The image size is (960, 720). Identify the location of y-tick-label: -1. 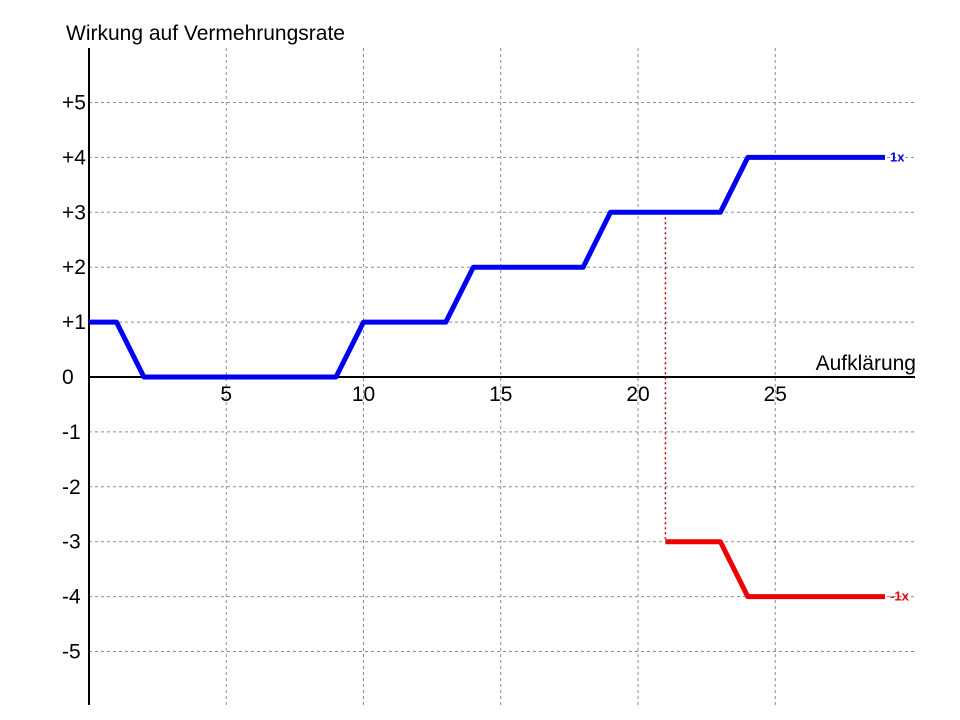
(71, 432).